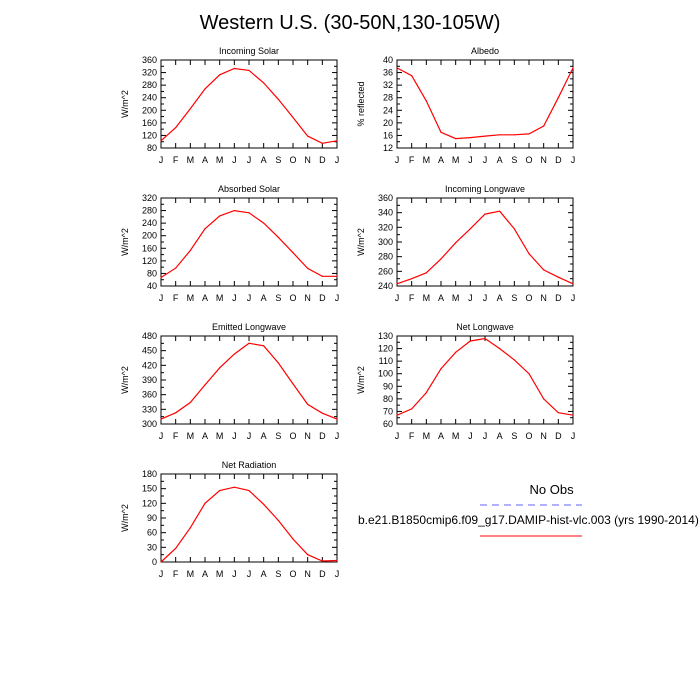  What do you see at coordinates (388, 123) in the screenshot?
I see `y-tick-label: 20` at bounding box center [388, 123].